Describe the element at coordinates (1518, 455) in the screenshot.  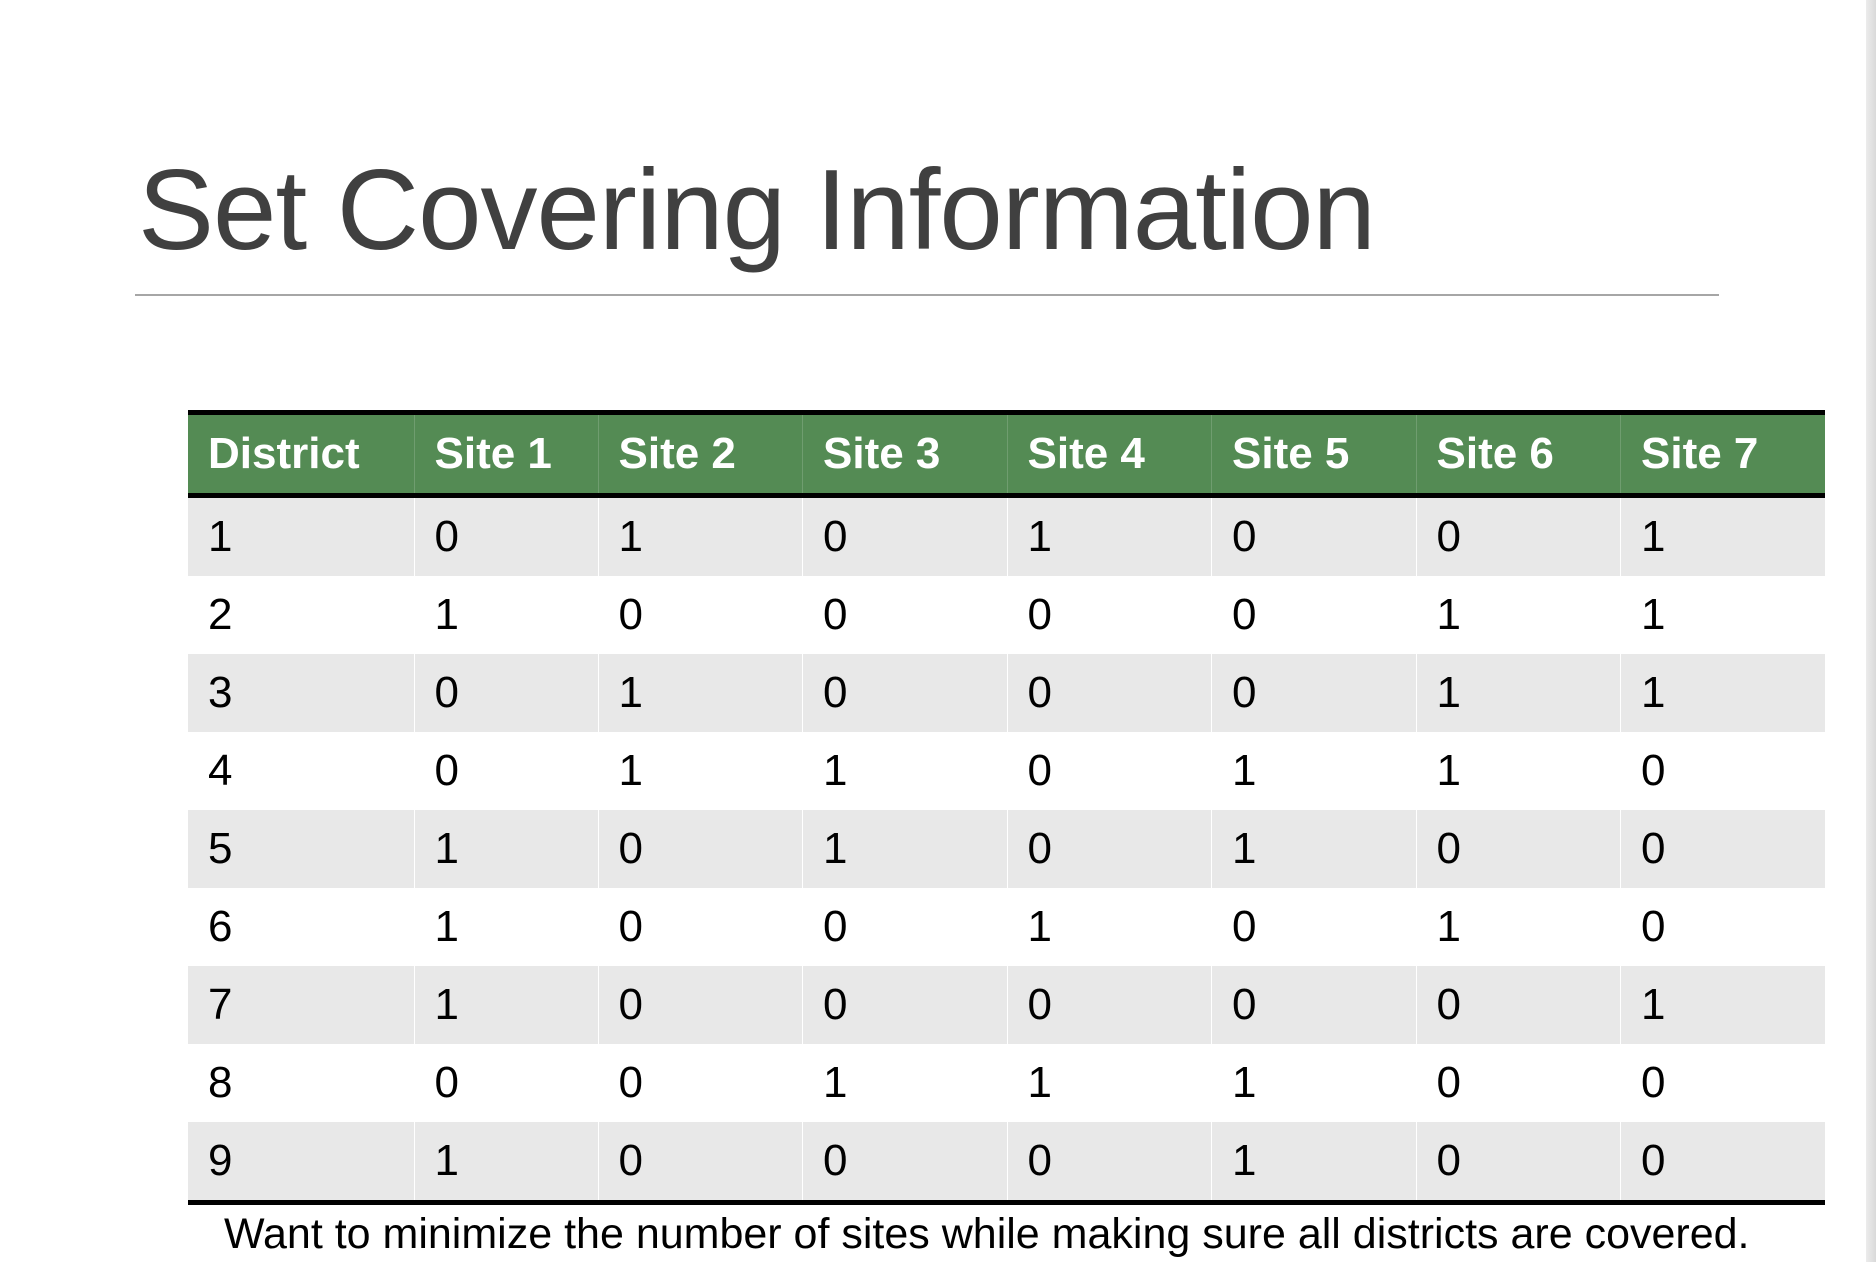
I see `header-site-6: Site 6` at that location.